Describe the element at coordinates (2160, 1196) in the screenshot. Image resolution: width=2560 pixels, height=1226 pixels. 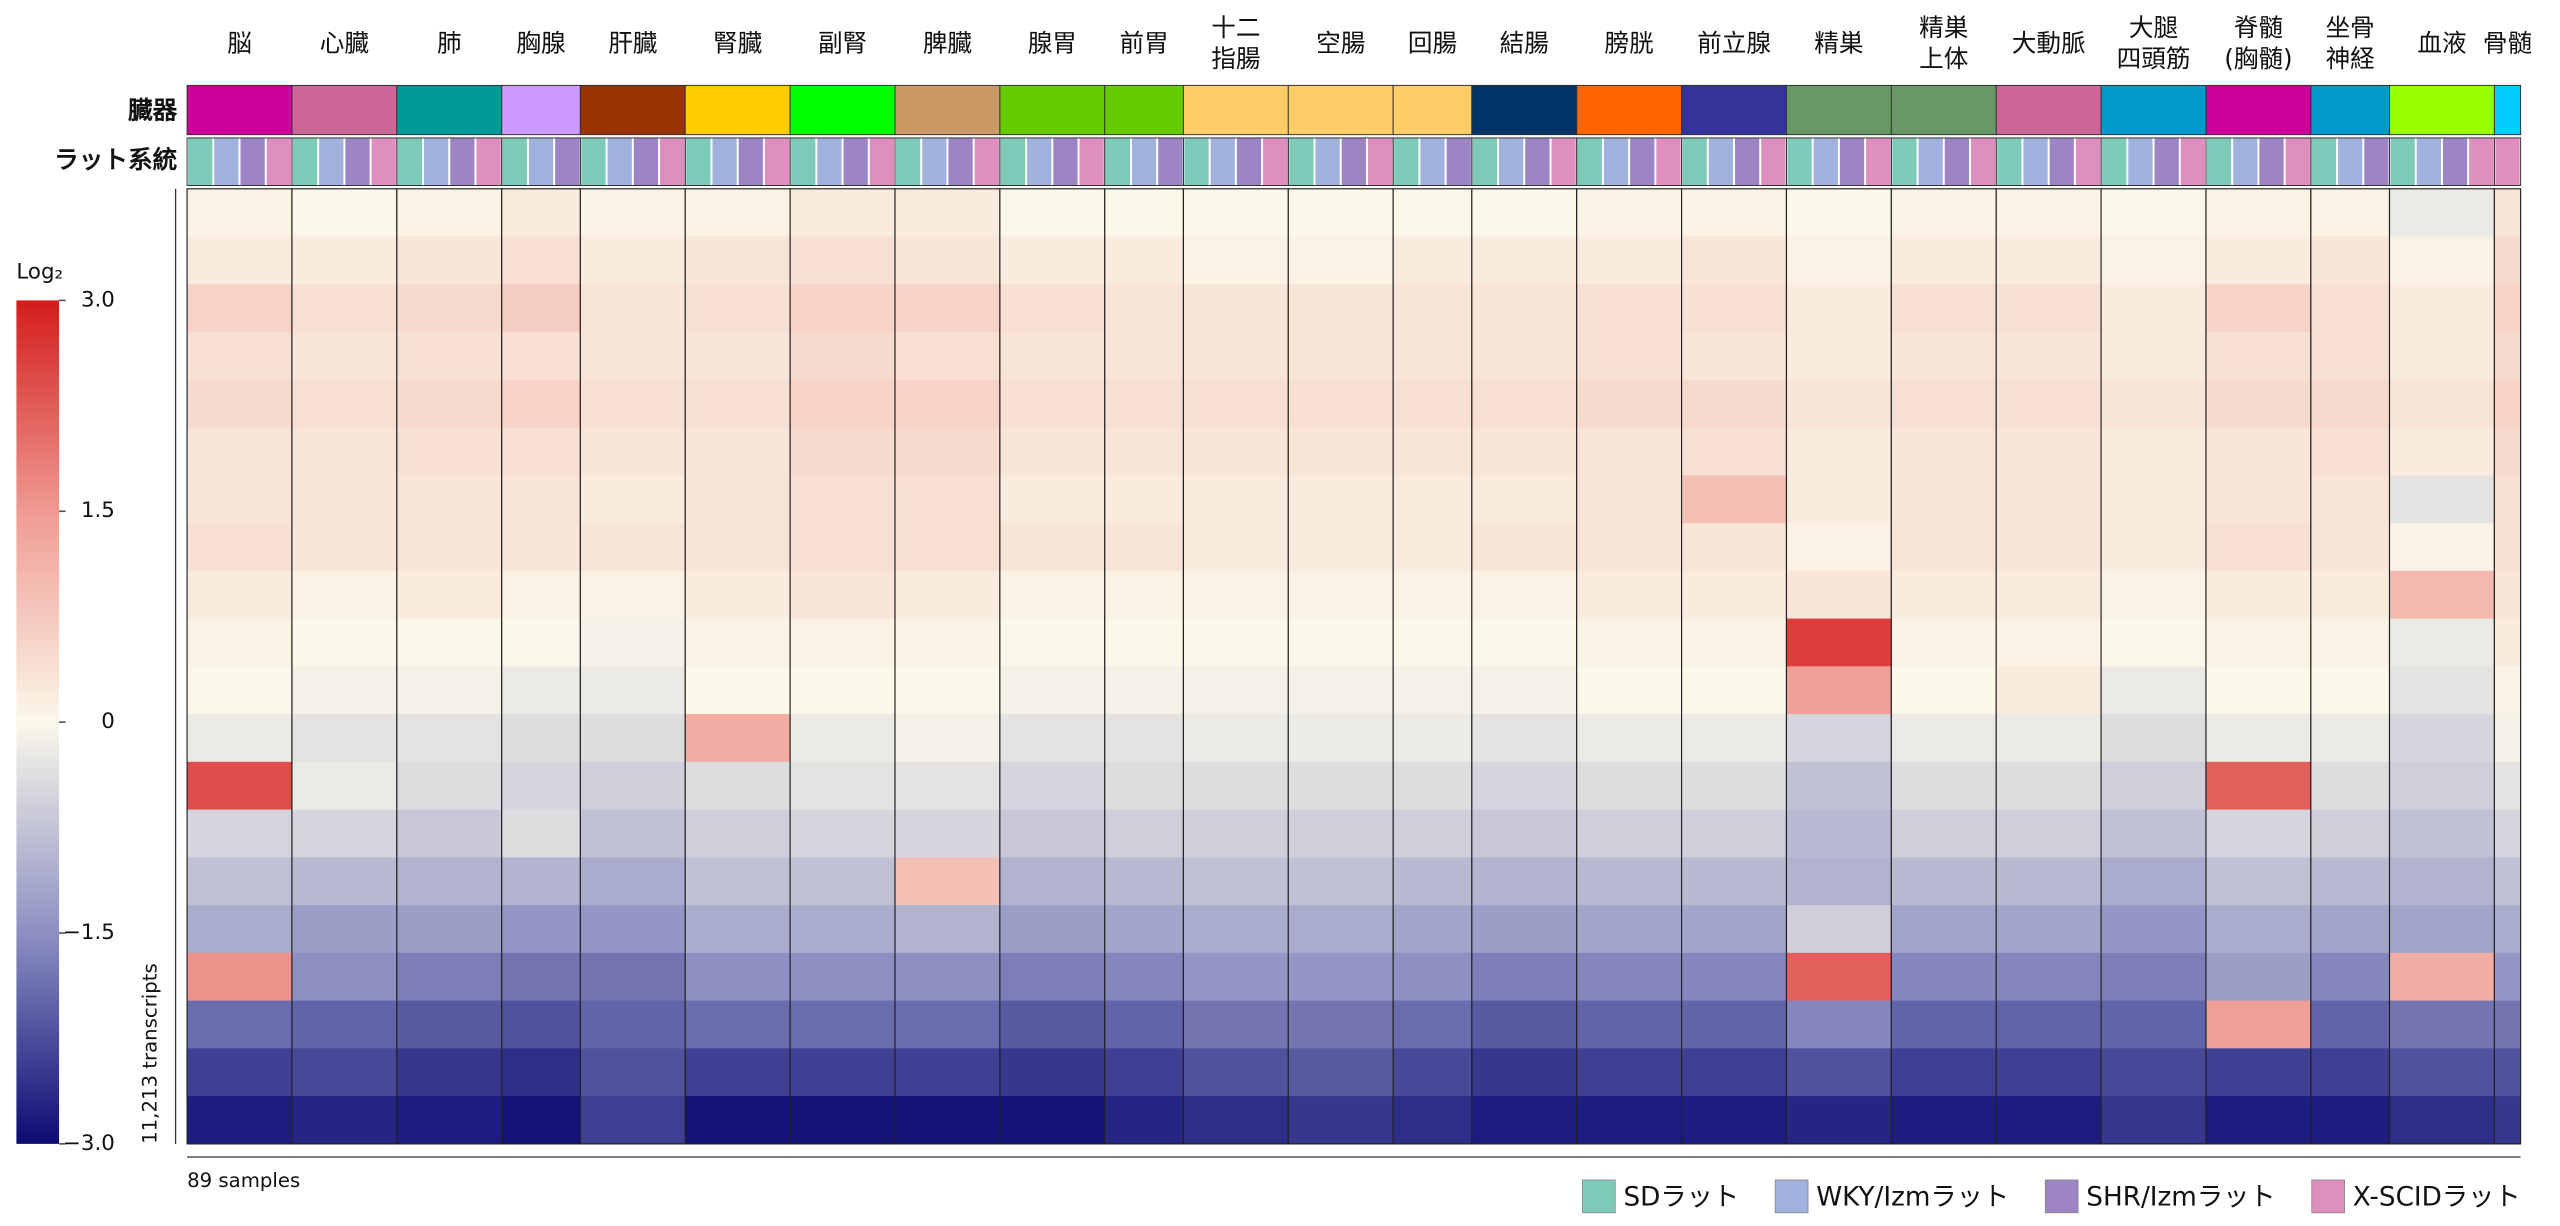
I see `legend-item: SHR/Izmラット` at that location.